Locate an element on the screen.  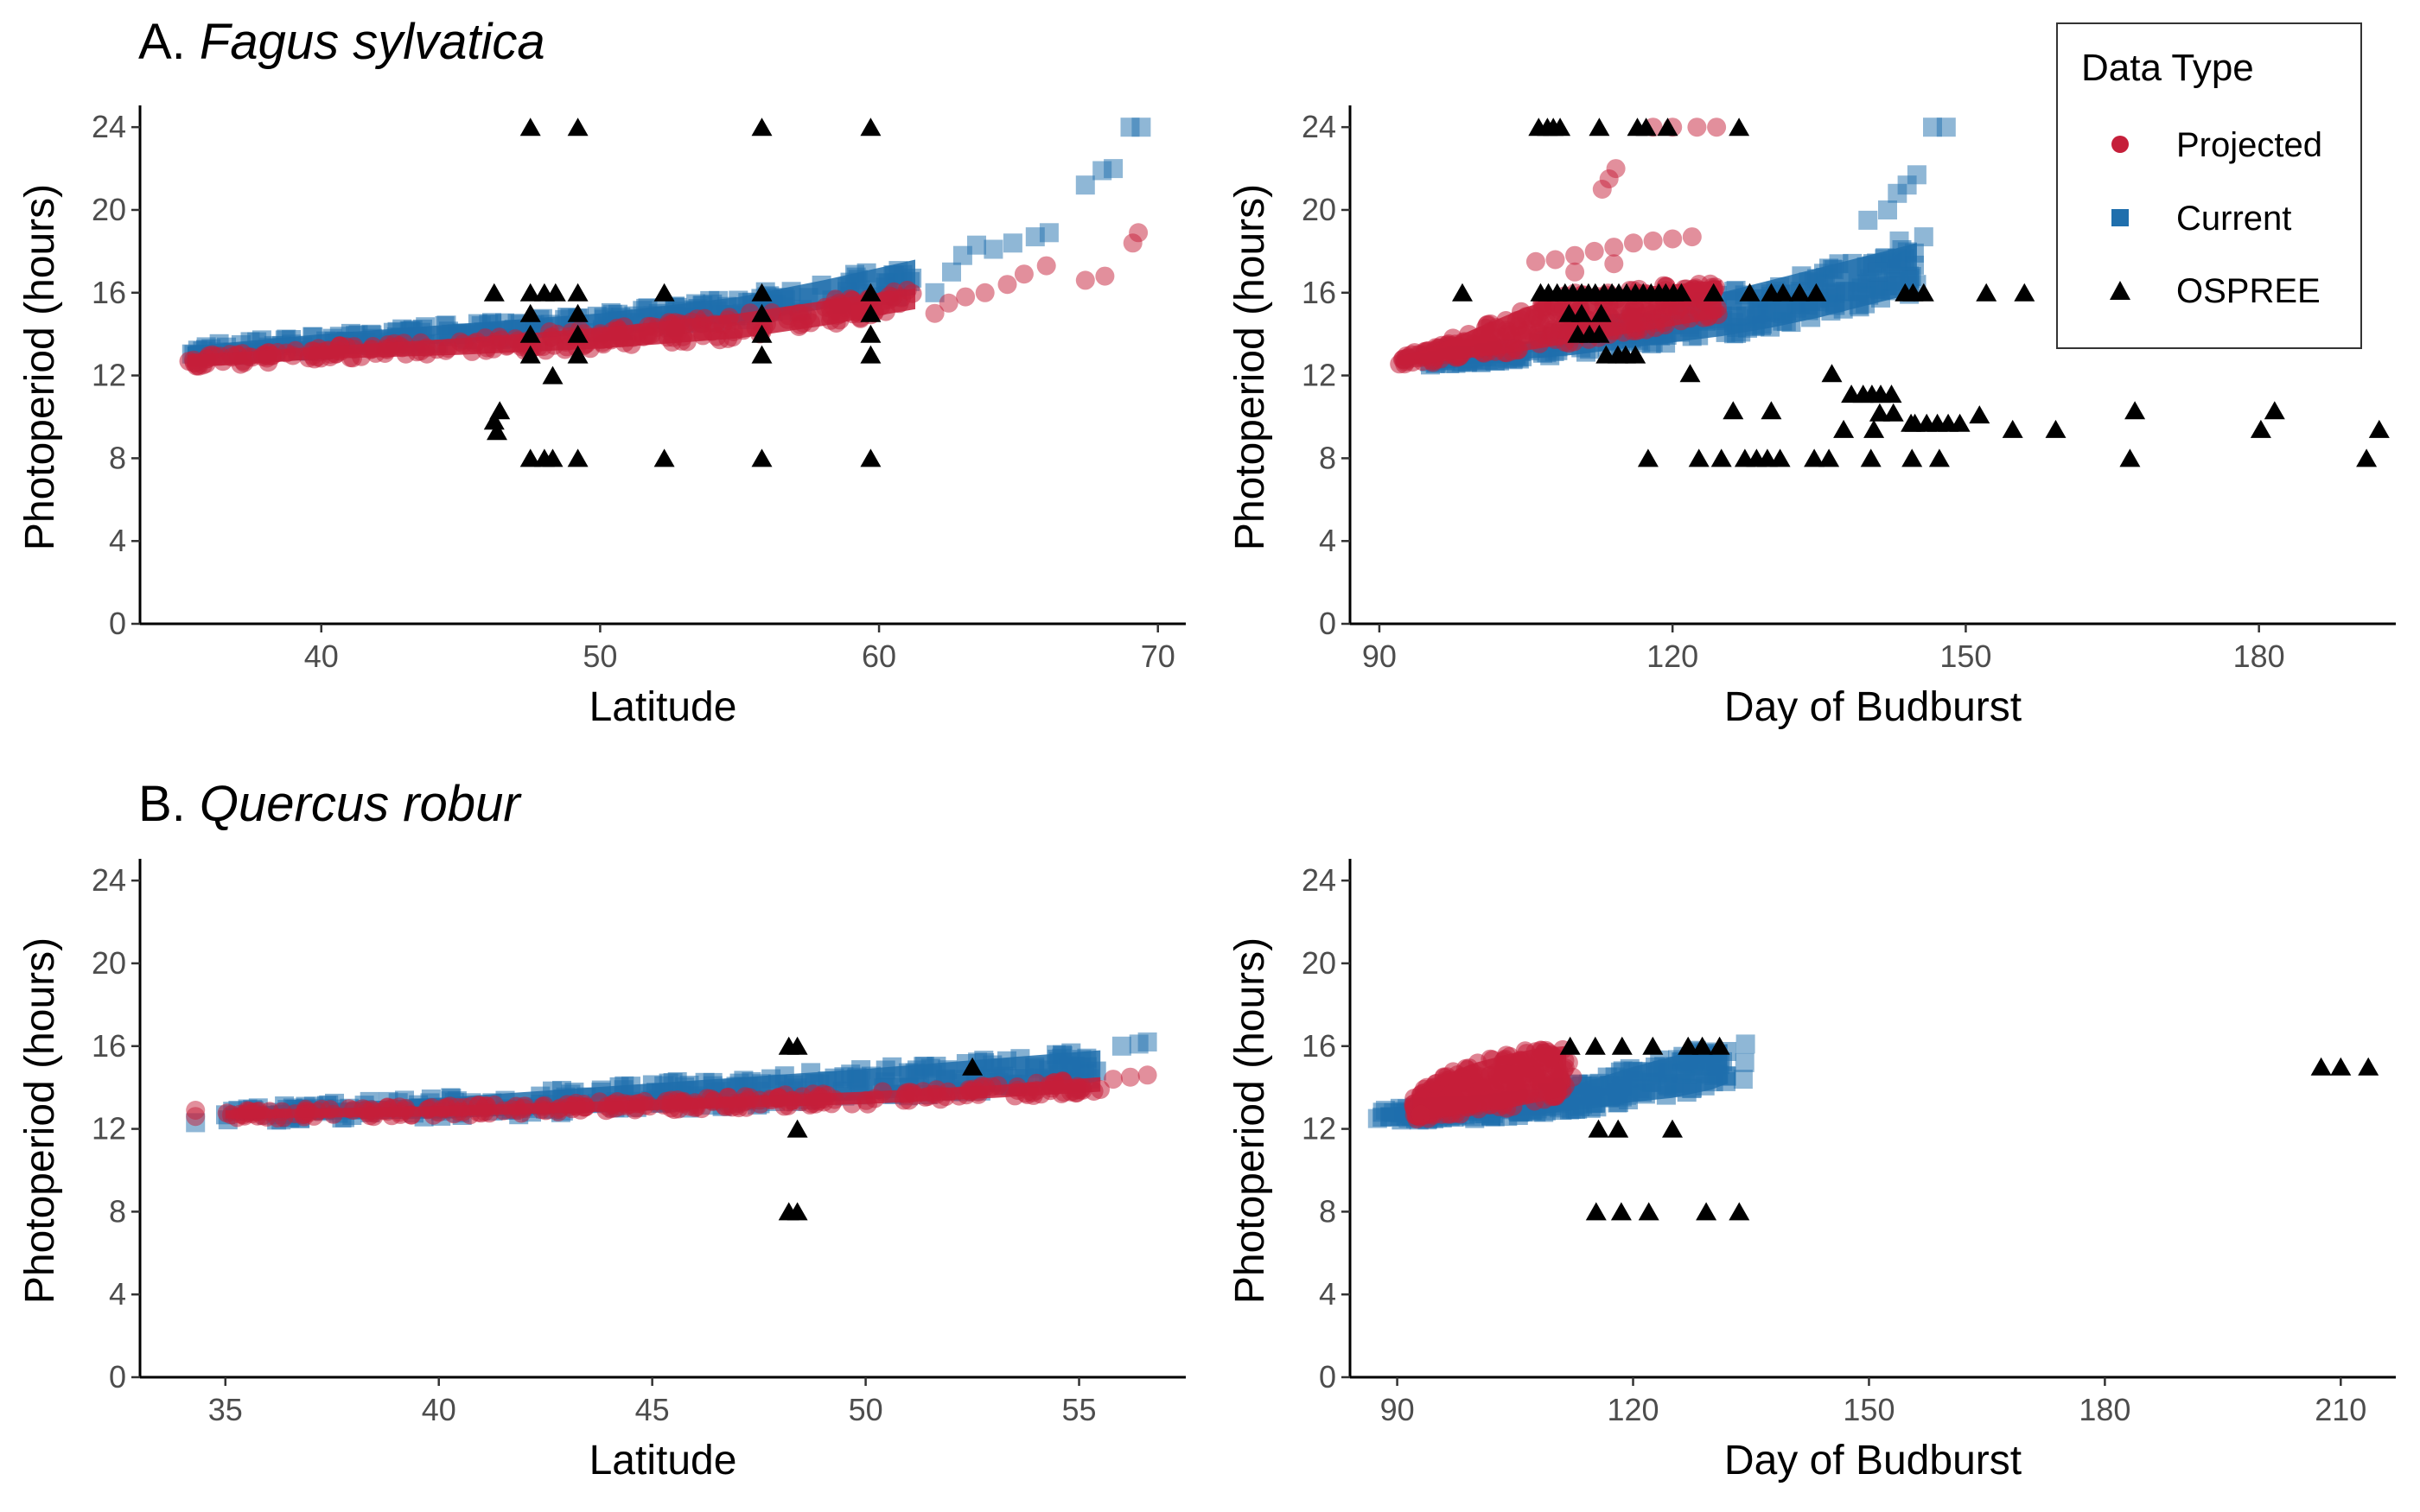
x-tick-label: 90 is located at coordinates (1379, 656).